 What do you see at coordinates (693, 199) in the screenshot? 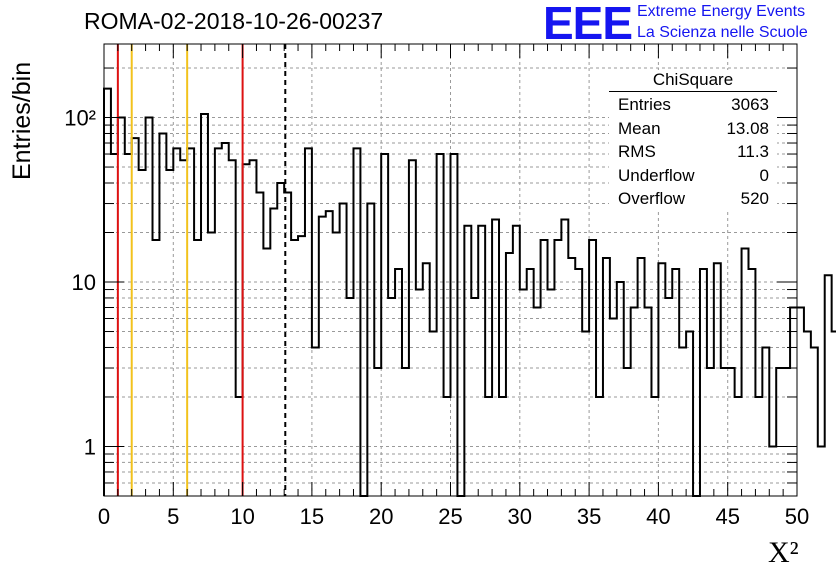
I see `stats-row-overflow: Overflow 520` at bounding box center [693, 199].